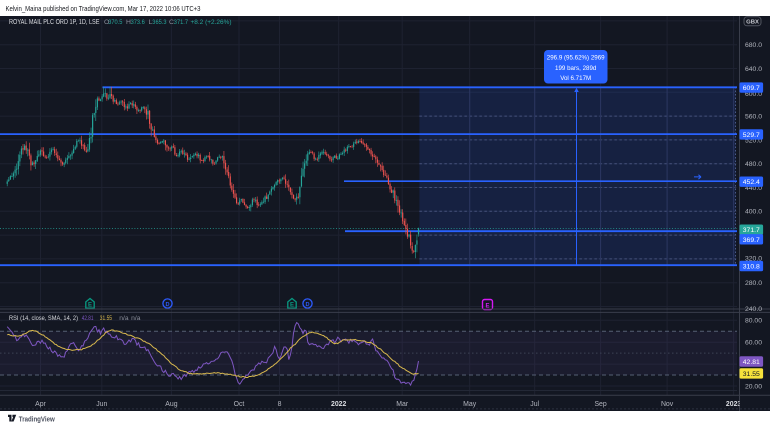 This screenshot has width=770, height=428. Describe the element at coordinates (159, 22) in the screenshot. I see `svg-text: 365.3` at that location.